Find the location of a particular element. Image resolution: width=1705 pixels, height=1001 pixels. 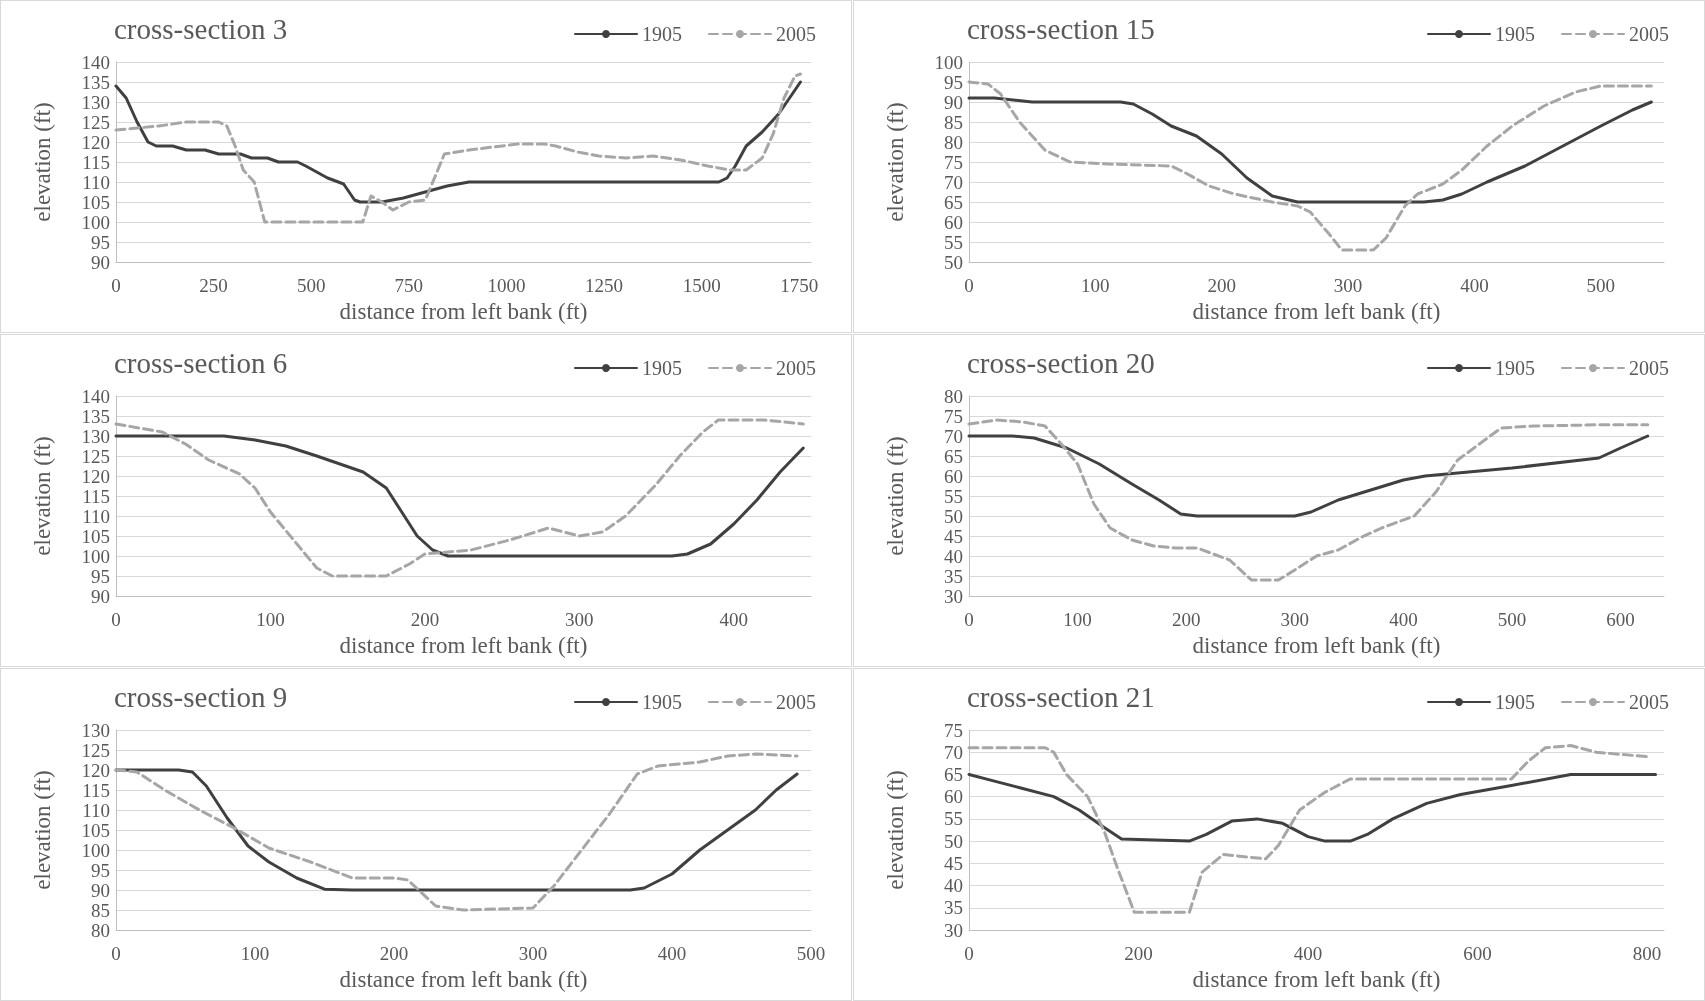

y-tick-label: 130 is located at coordinates (95, 102).